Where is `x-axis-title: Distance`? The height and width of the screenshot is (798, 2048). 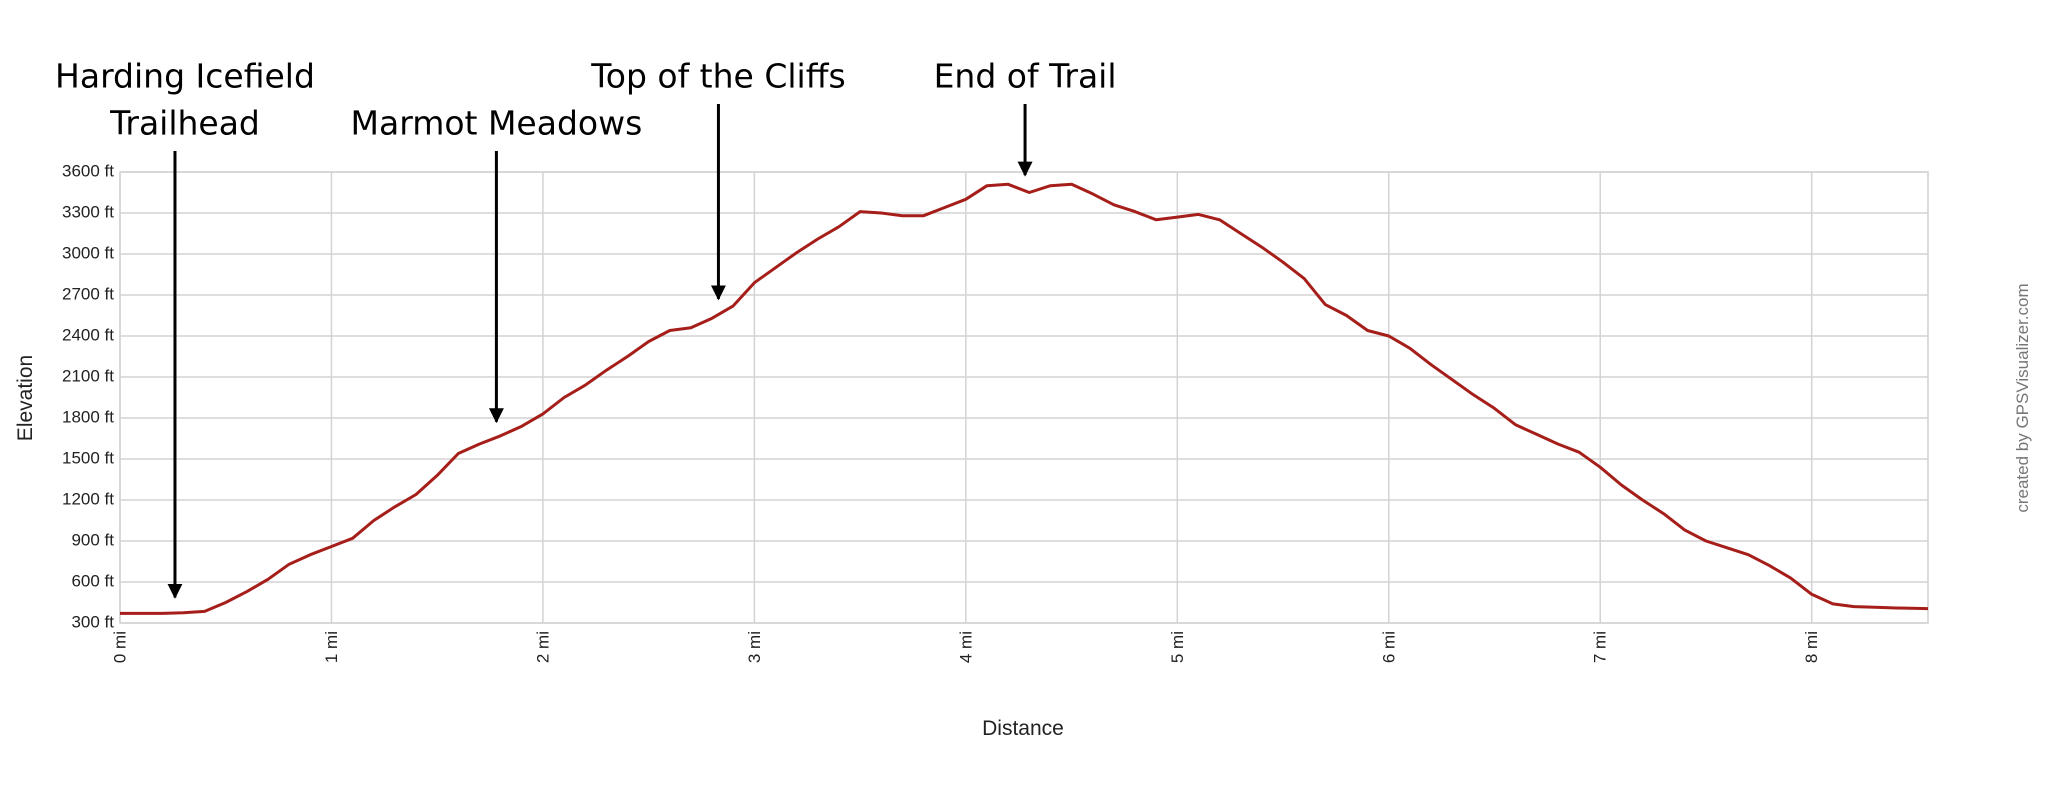
x-axis-title: Distance is located at coordinates (1023, 728).